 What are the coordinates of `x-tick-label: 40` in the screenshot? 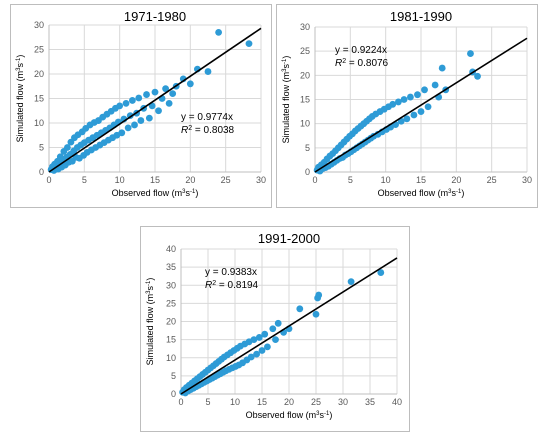 It's located at (397, 402).